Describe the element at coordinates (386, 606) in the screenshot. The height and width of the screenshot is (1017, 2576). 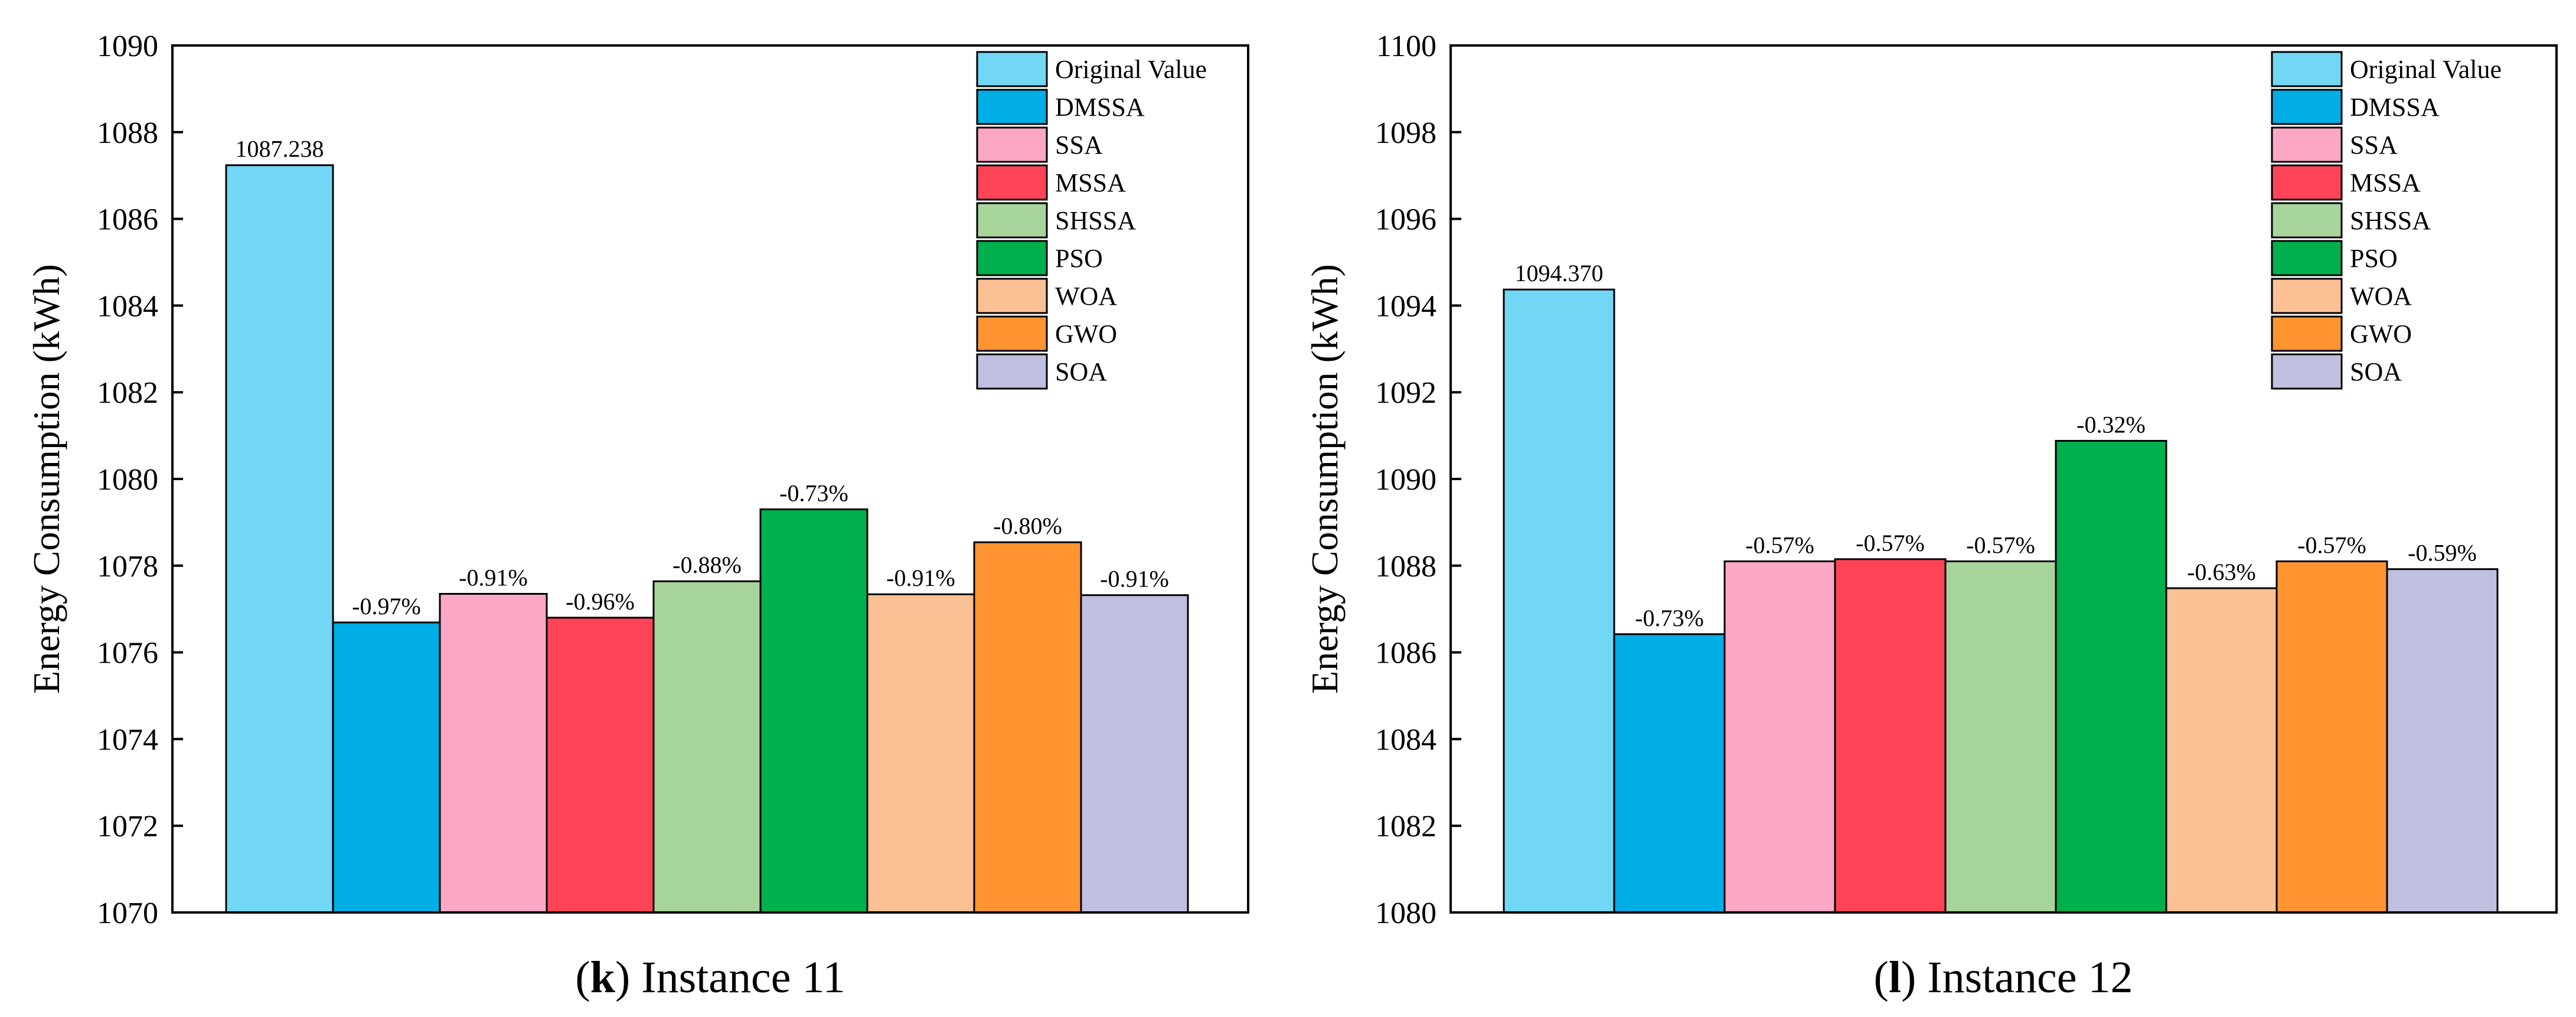
I see `bar-data-label: -0.97%` at that location.